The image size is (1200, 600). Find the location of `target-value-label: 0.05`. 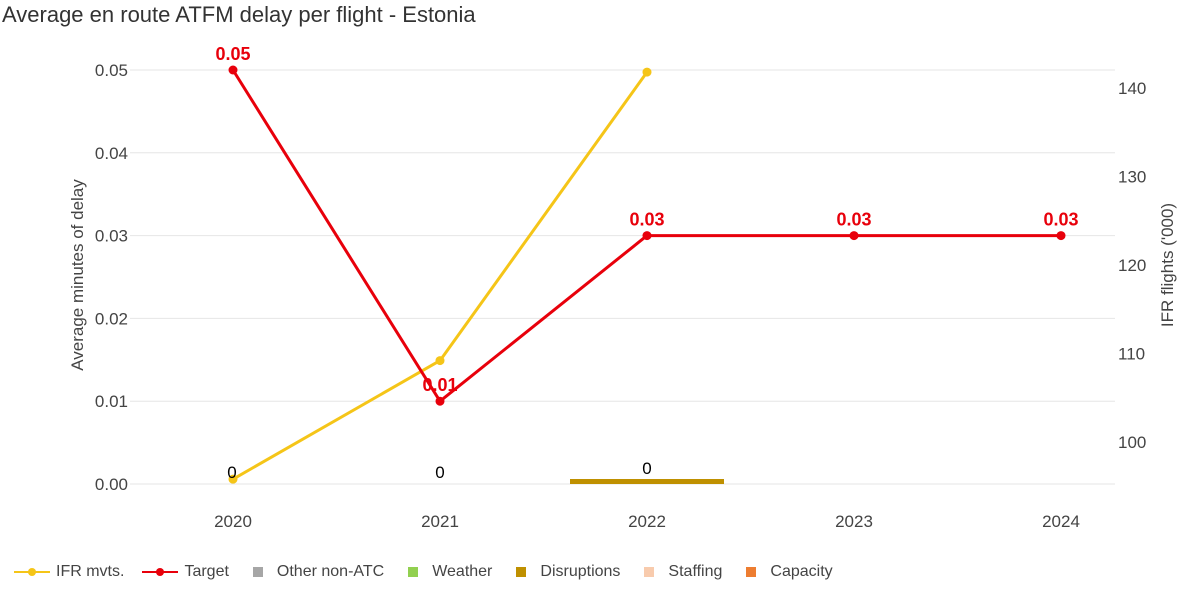

target-value-label: 0.05 is located at coordinates (232, 54).